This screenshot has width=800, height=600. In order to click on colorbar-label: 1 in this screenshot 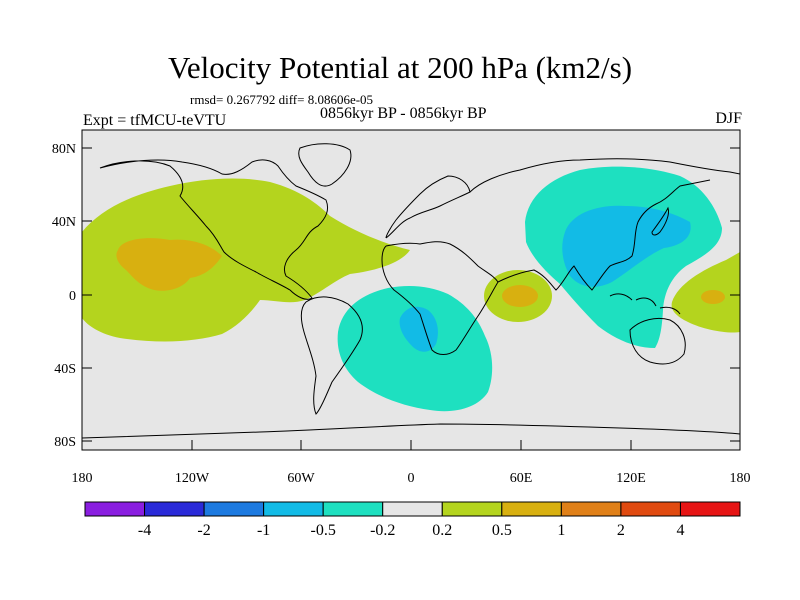, I will do `click(561, 530)`.